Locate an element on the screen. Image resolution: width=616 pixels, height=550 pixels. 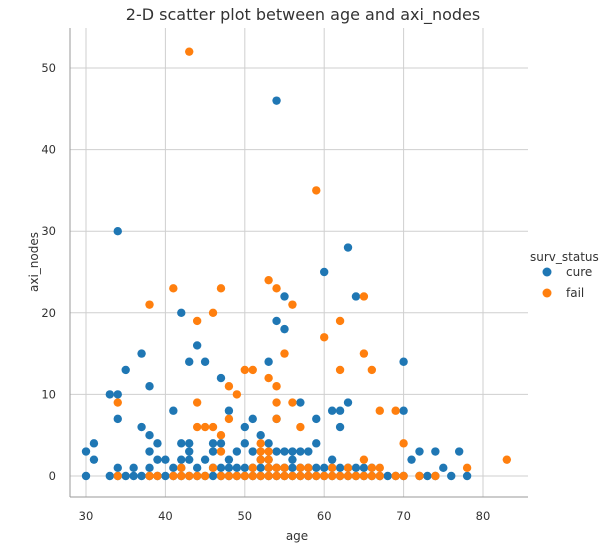
legend-label-fail: fail is located at coordinates (575, 293).